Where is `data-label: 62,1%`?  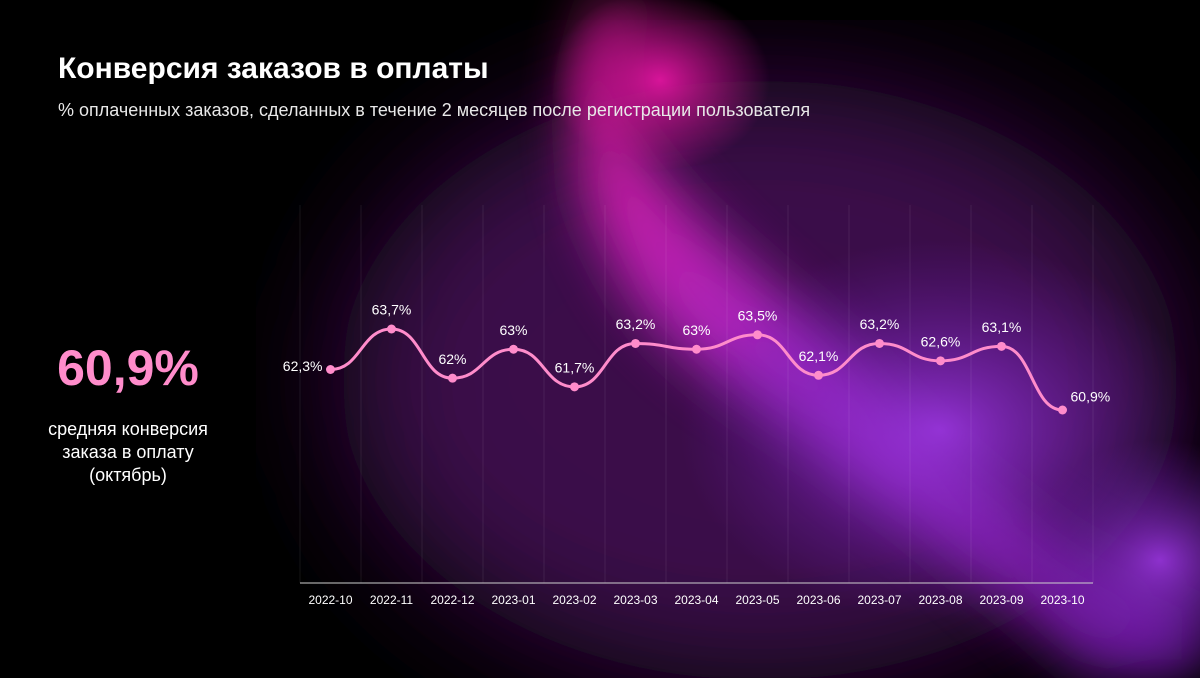 data-label: 62,1% is located at coordinates (819, 356).